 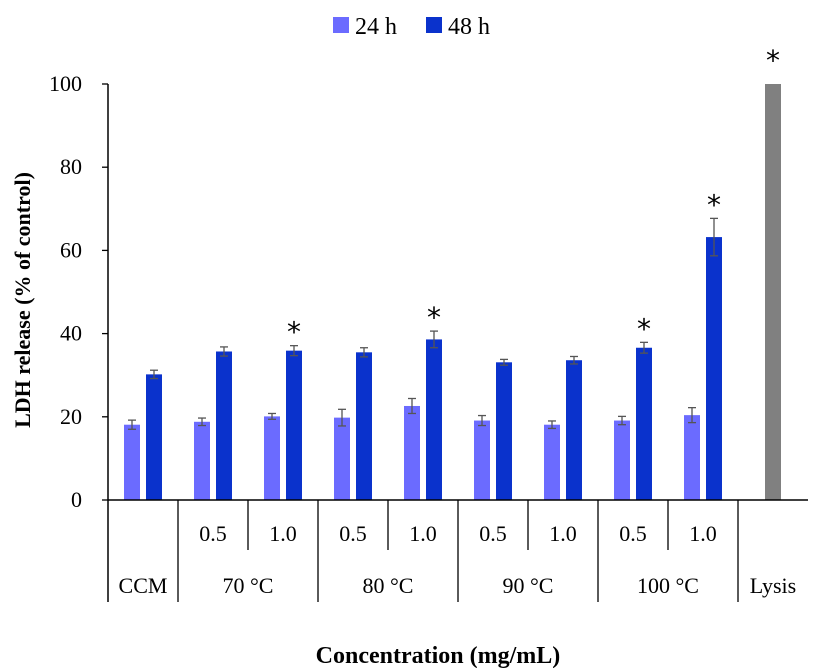 What do you see at coordinates (71, 333) in the screenshot?
I see `y-tick-label: 40` at bounding box center [71, 333].